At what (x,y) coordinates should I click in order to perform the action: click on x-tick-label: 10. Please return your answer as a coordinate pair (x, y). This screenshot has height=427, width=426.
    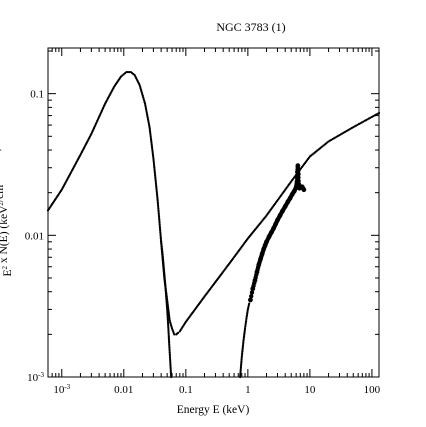
    Looking at the image, I should click on (310, 390).